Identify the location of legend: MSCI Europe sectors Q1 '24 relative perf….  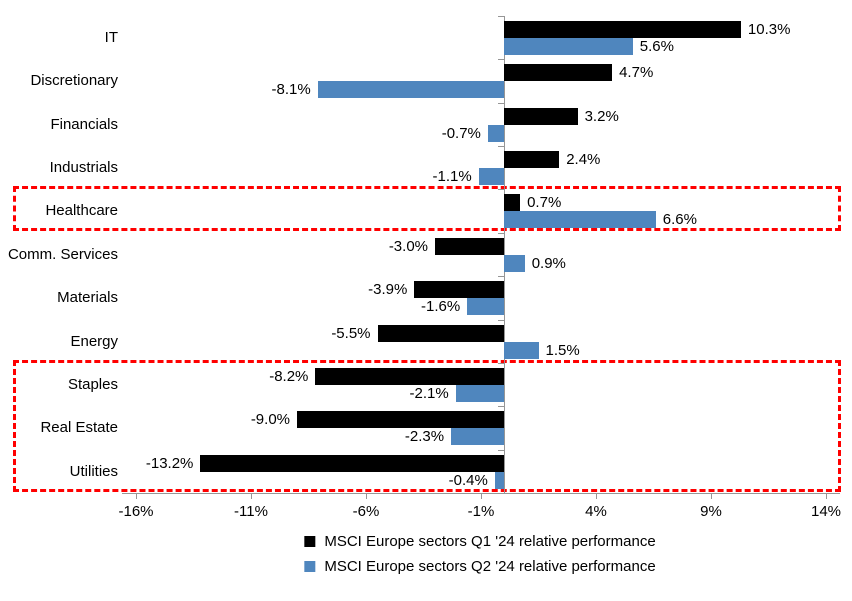
(480, 554).